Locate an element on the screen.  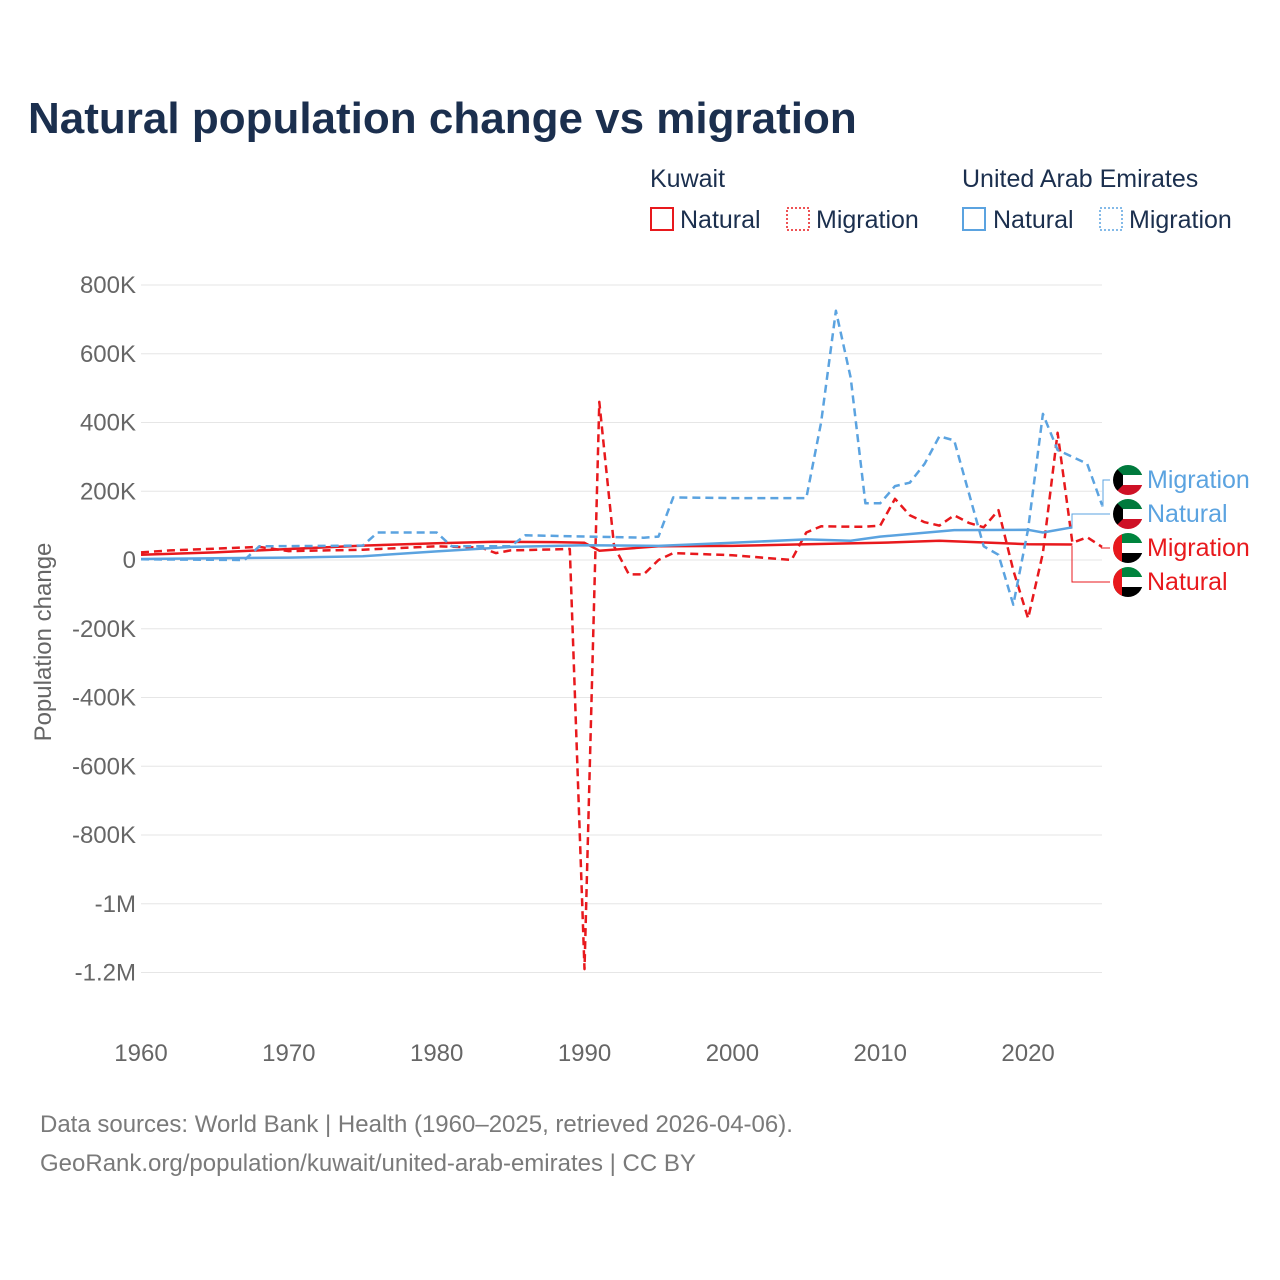
y-tick-label: 0 is located at coordinates (129, 560).